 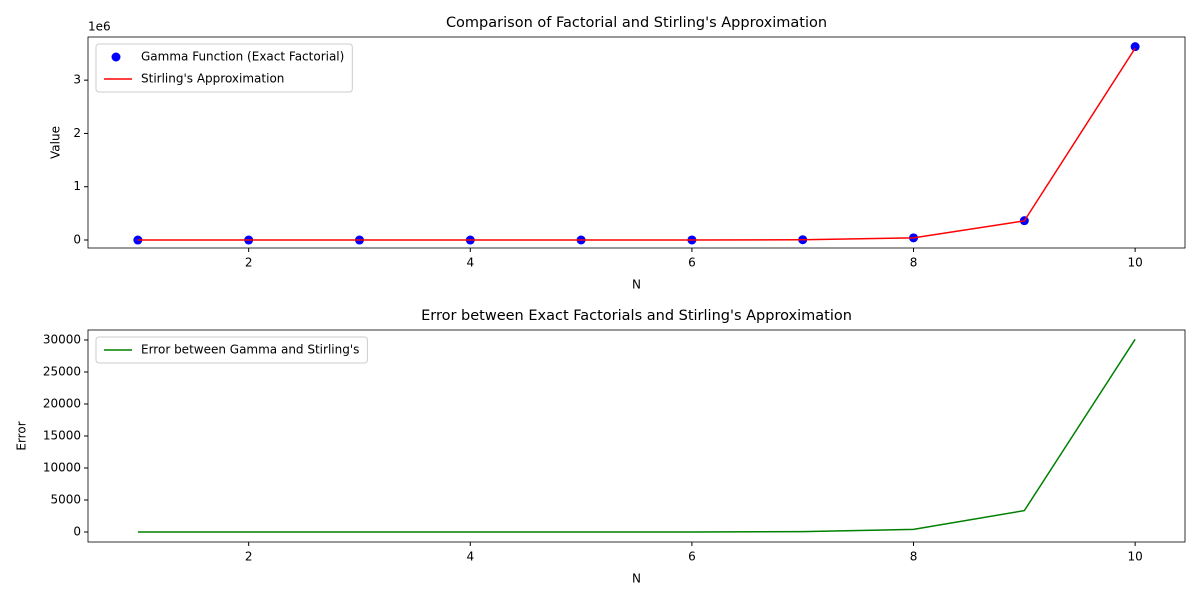 I want to click on data-point, so click(x=1135, y=47).